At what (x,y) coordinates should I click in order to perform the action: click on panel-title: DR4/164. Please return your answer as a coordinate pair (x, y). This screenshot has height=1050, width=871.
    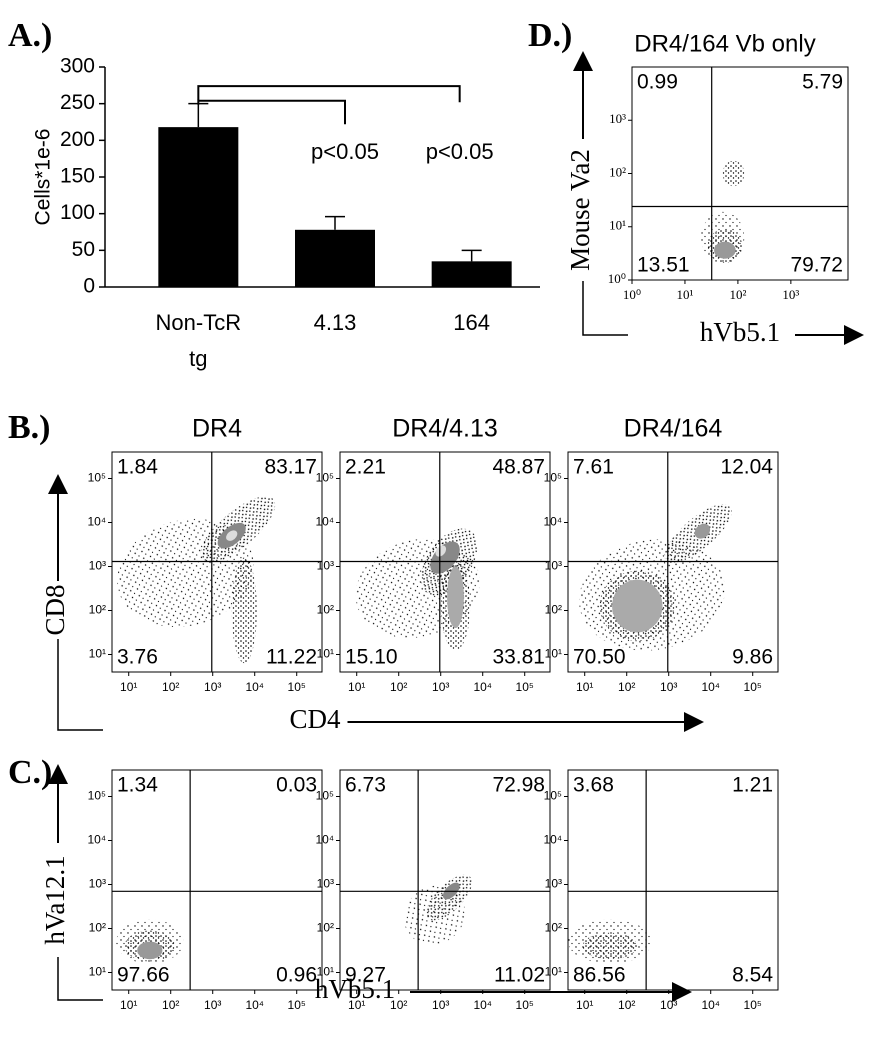
    Looking at the image, I should click on (673, 429).